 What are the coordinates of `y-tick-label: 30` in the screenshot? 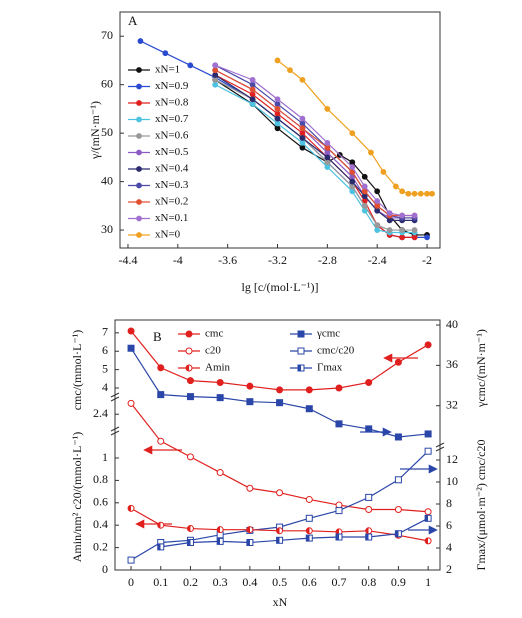 It's located at (107, 229).